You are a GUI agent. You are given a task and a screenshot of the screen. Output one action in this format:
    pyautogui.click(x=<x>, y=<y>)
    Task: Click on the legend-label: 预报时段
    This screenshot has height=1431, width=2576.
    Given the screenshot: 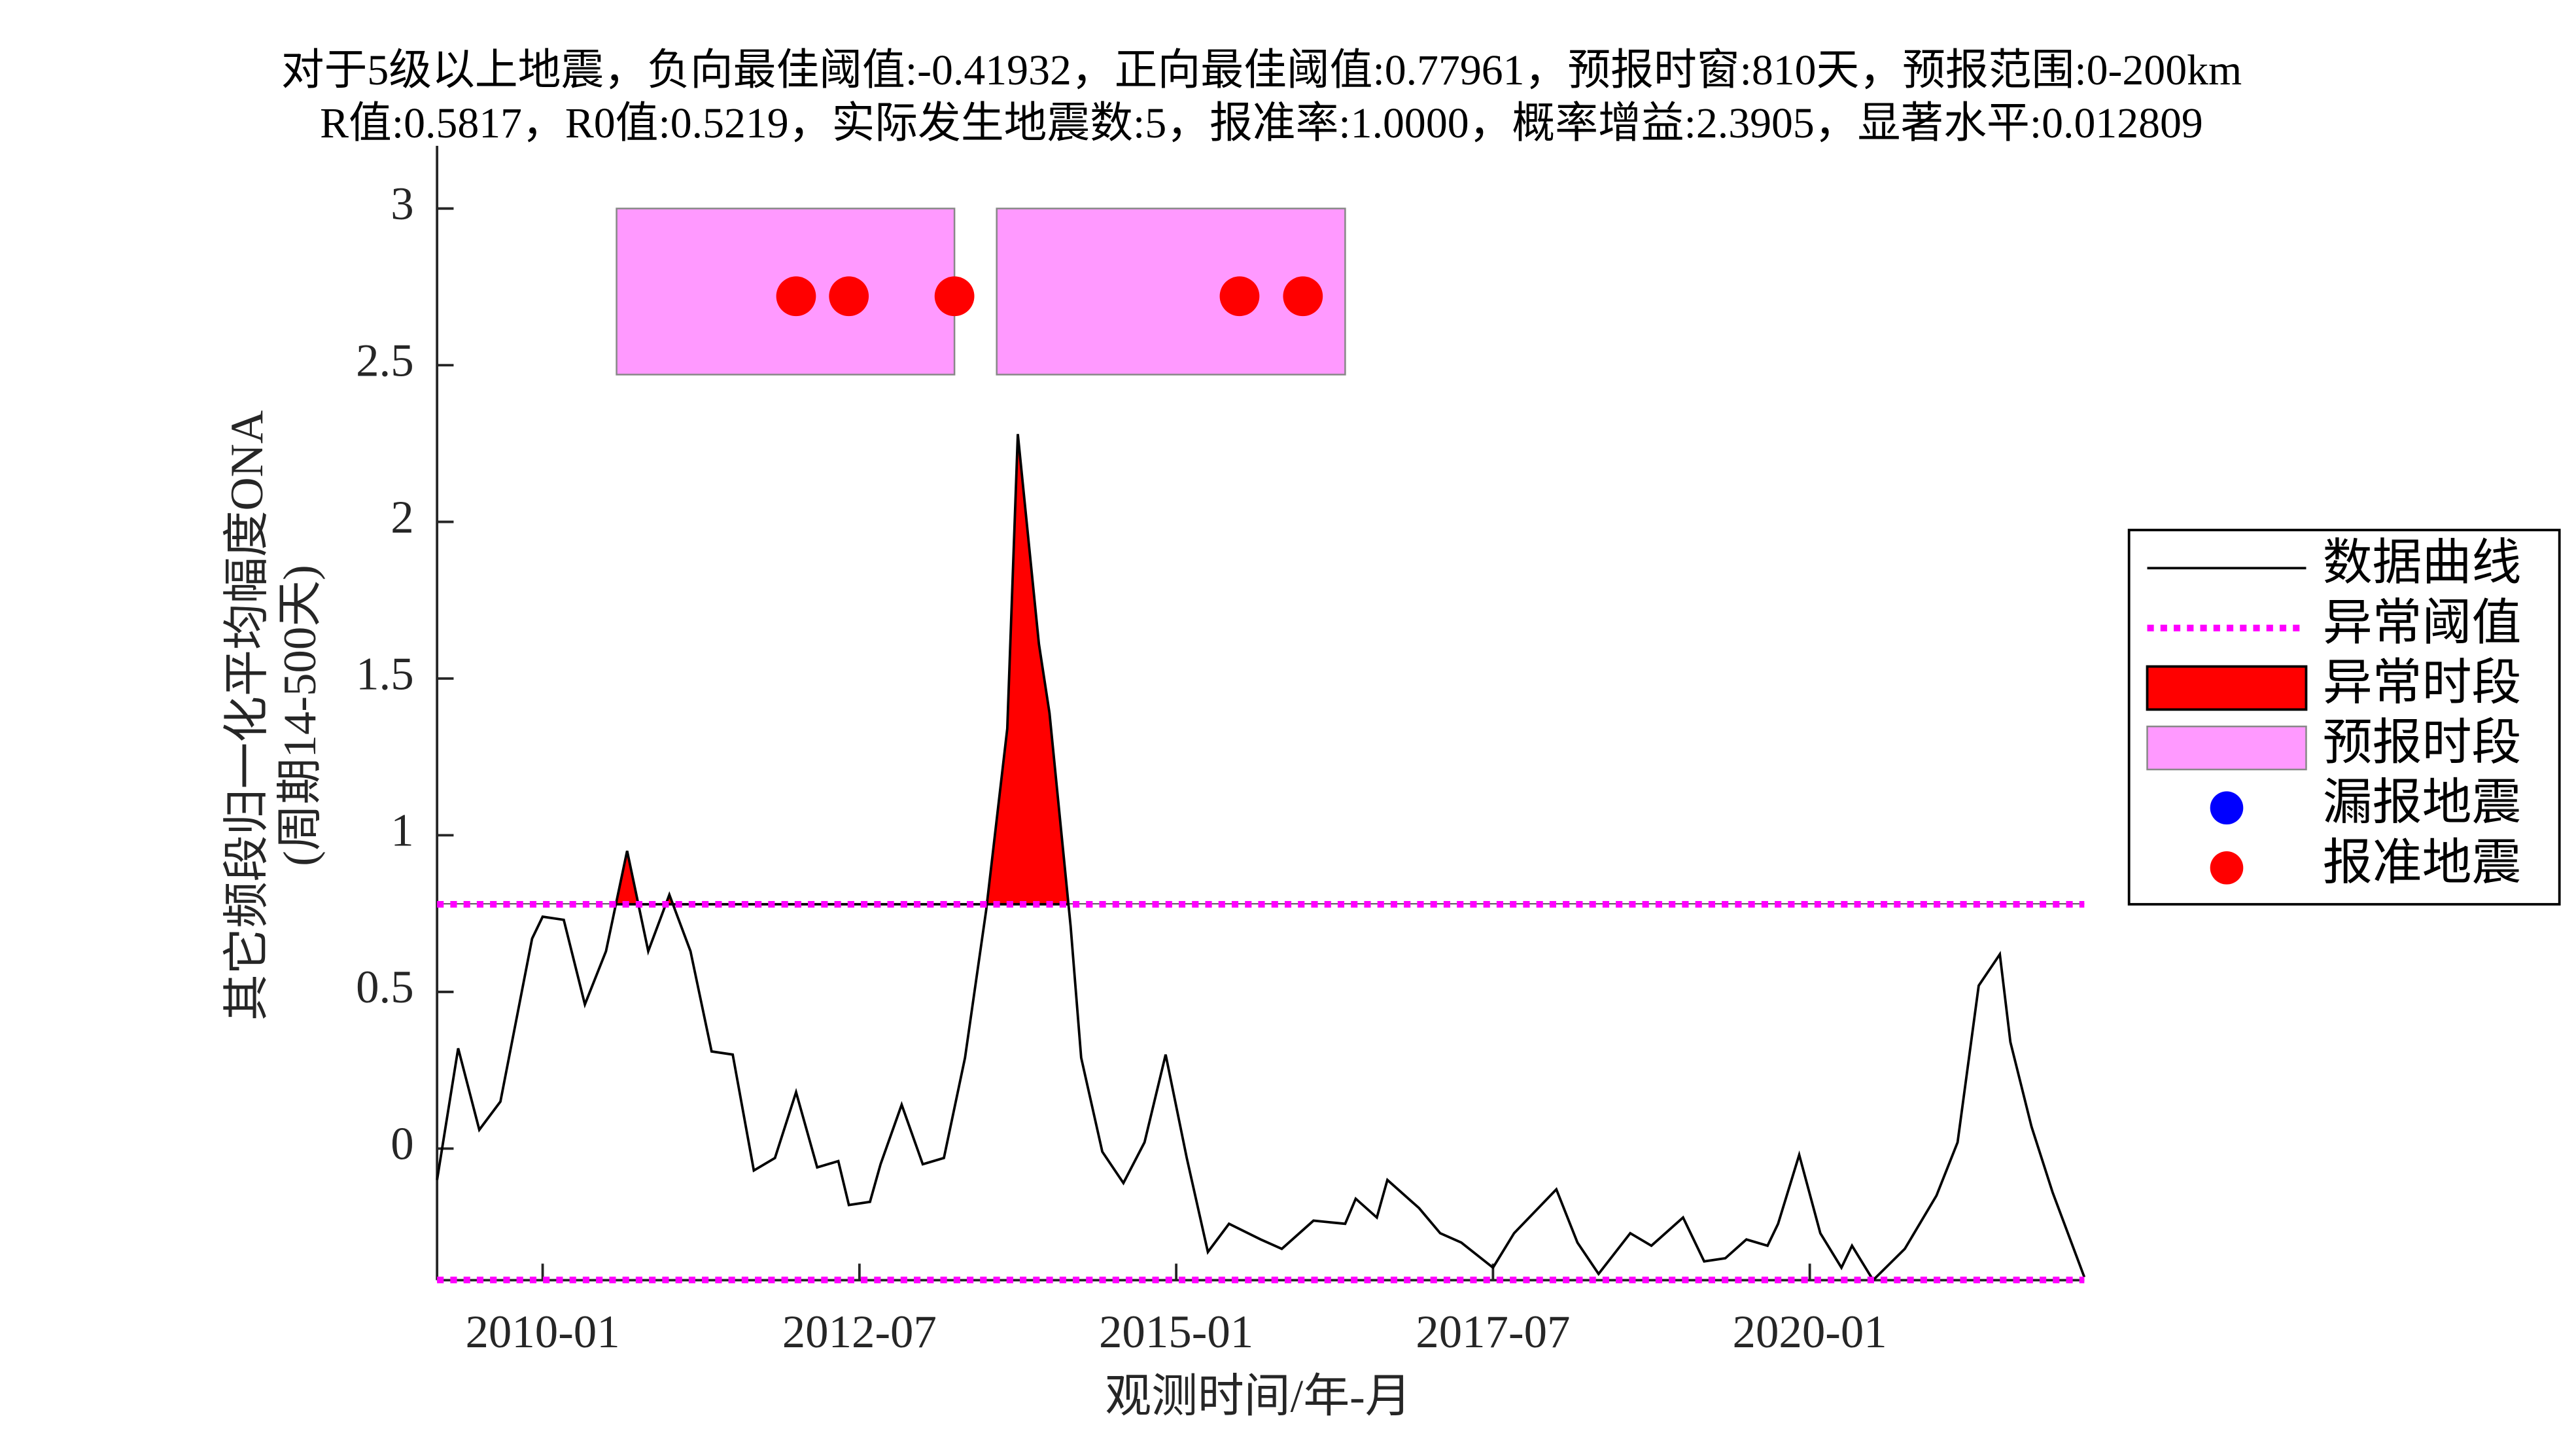 What is the action you would take?
    pyautogui.click(x=2422, y=743)
    